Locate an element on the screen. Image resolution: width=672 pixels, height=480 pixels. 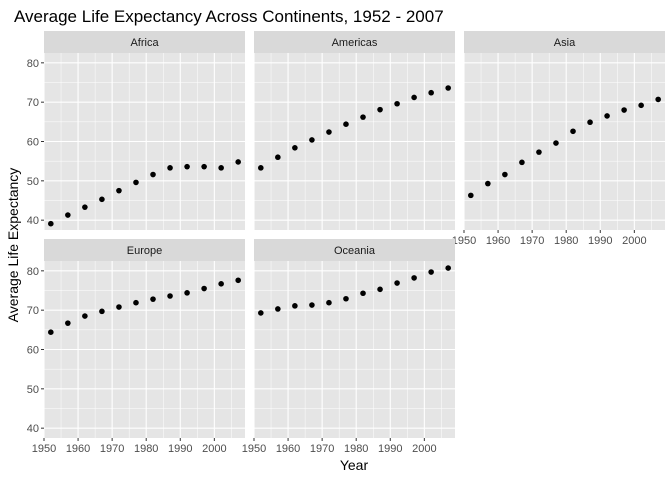
panel-europe: Europe 40 50 60 70 80 1950 1960 1970 1980 1990 2000 is located at coordinates (136, 347).